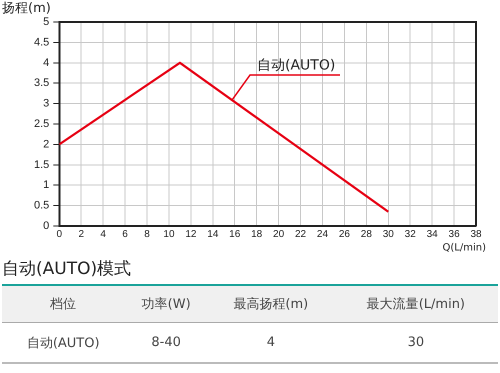 This screenshot has height=373, width=500. I want to click on x-tick-label: 8, so click(147, 234).